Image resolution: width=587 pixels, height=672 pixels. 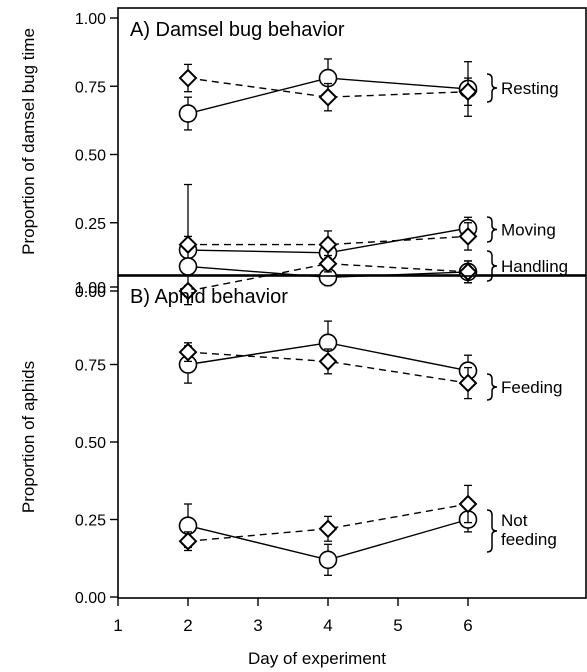 What do you see at coordinates (534, 266) in the screenshot?
I see `group-label: Handling` at bounding box center [534, 266].